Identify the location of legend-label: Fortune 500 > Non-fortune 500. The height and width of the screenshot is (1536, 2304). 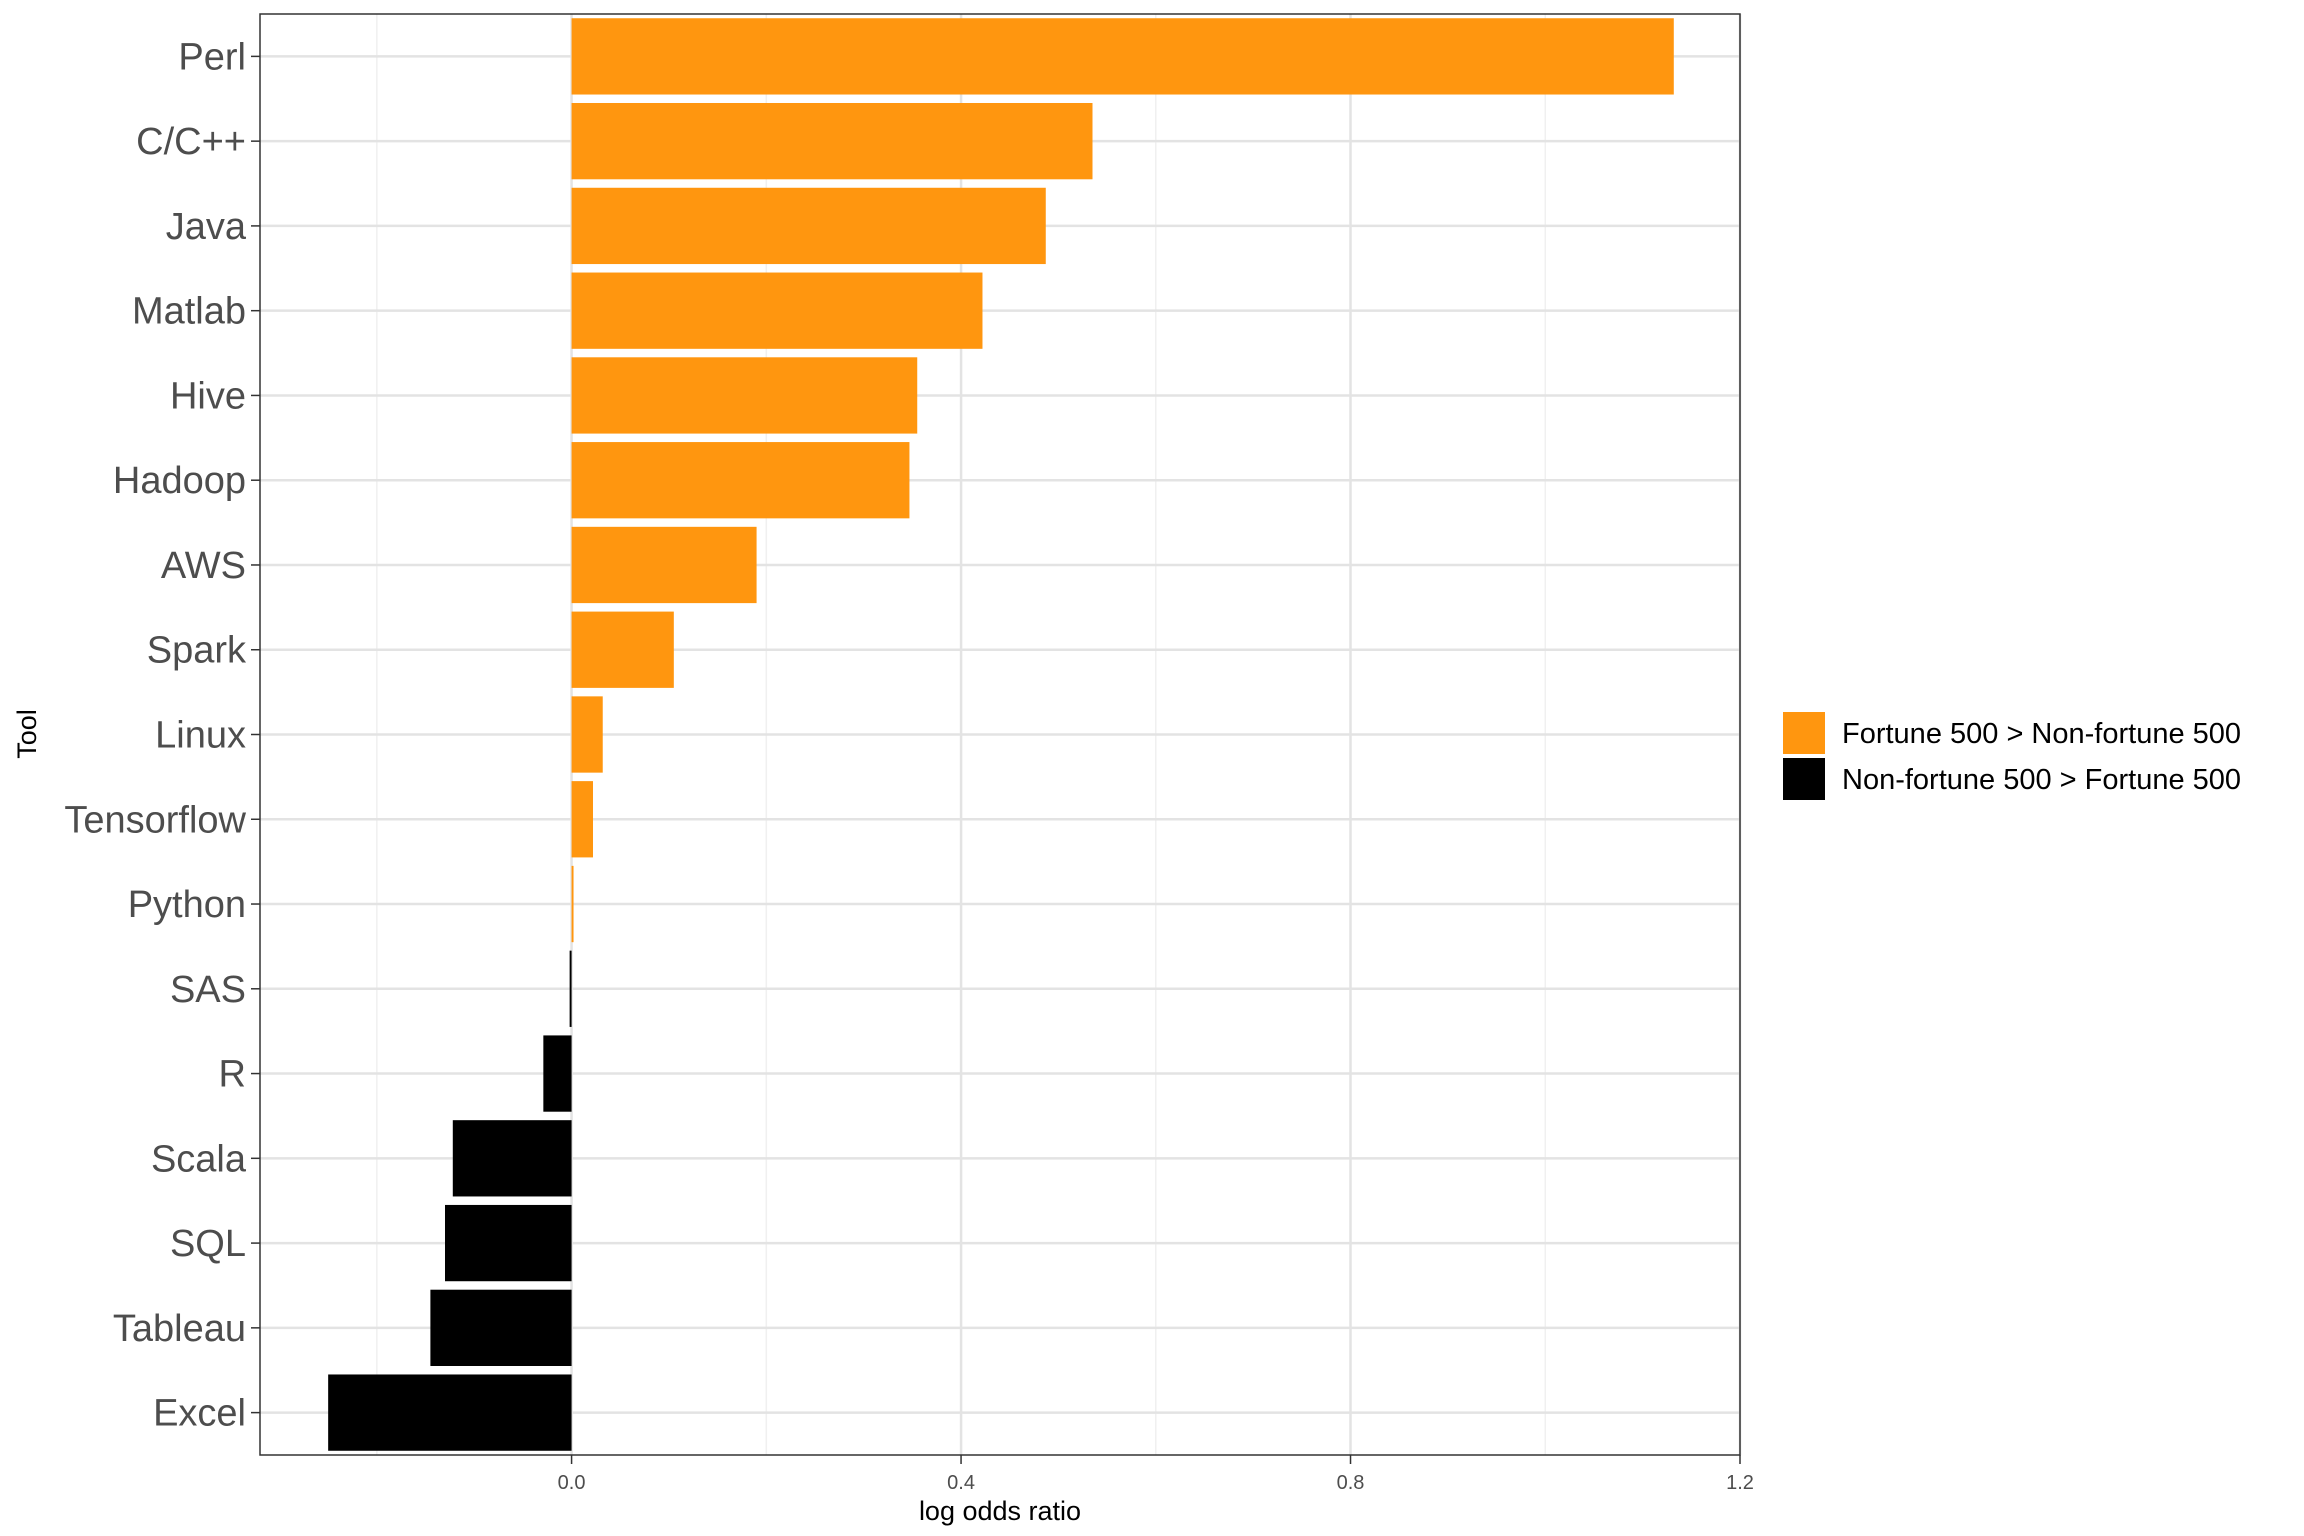
(2041, 734).